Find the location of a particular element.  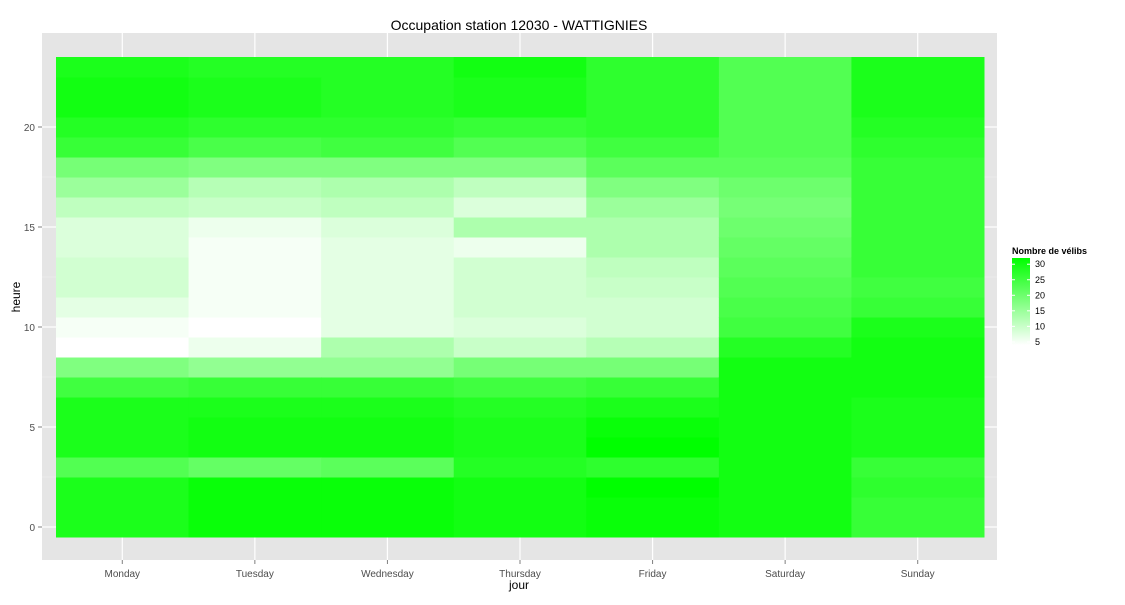

x-tick-label: Monday is located at coordinates (122, 574).